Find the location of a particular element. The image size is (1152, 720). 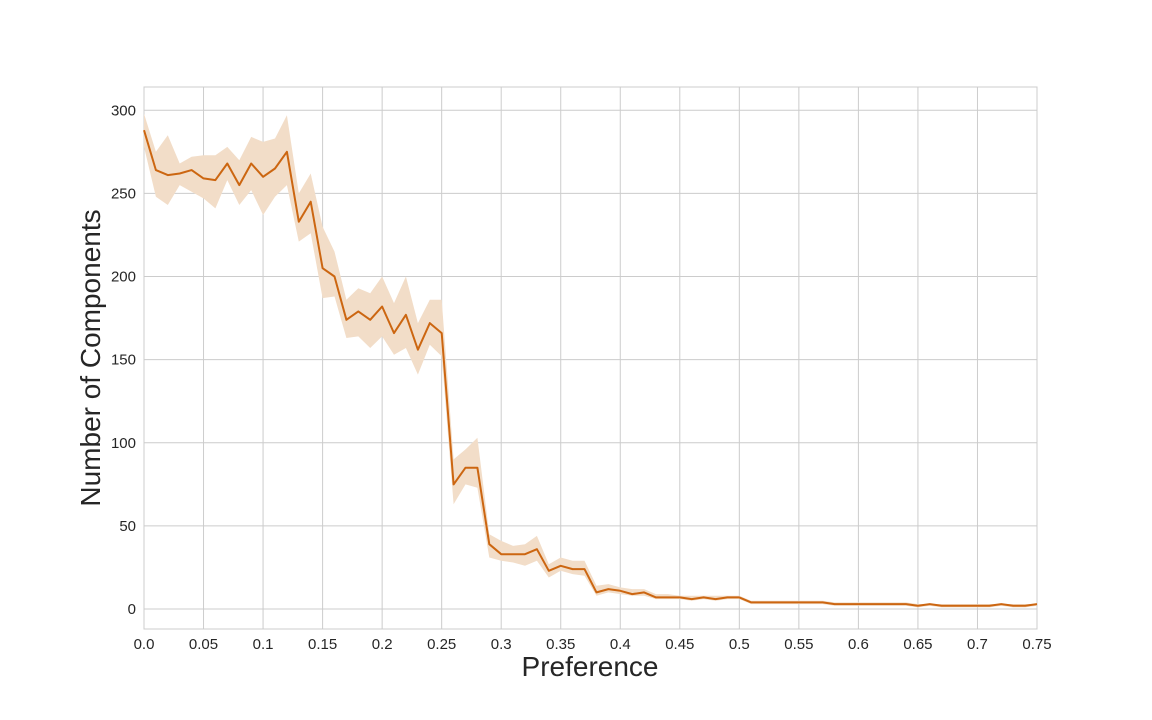

x-tick-label: 0.5 is located at coordinates (739, 644).